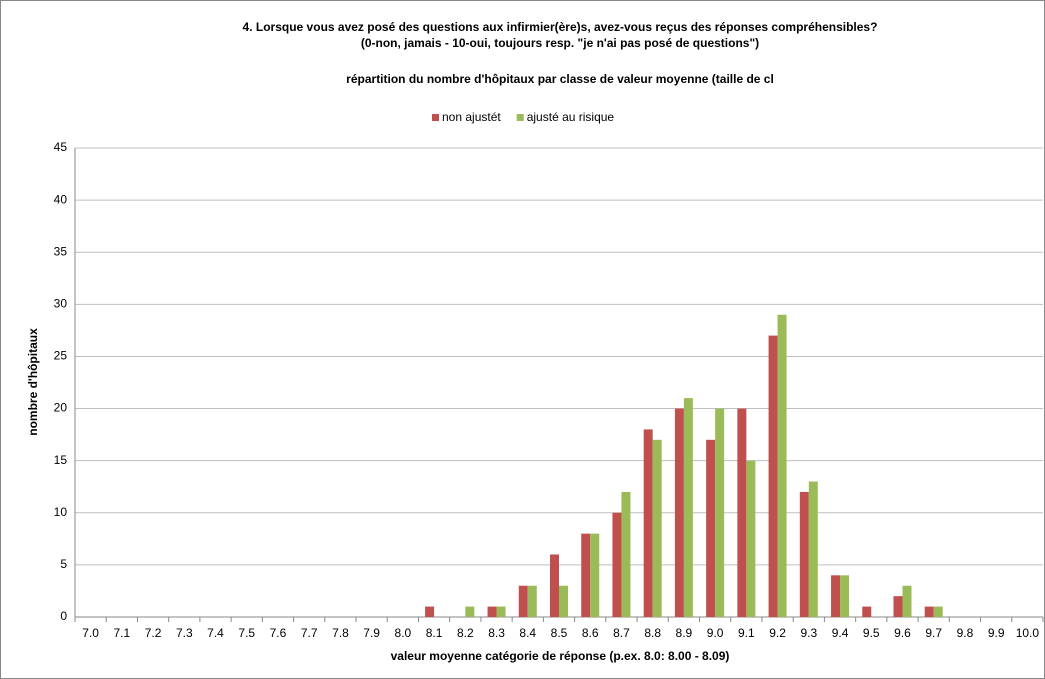  What do you see at coordinates (621, 633) in the screenshot?
I see `x-tick-label: 8.7` at bounding box center [621, 633].